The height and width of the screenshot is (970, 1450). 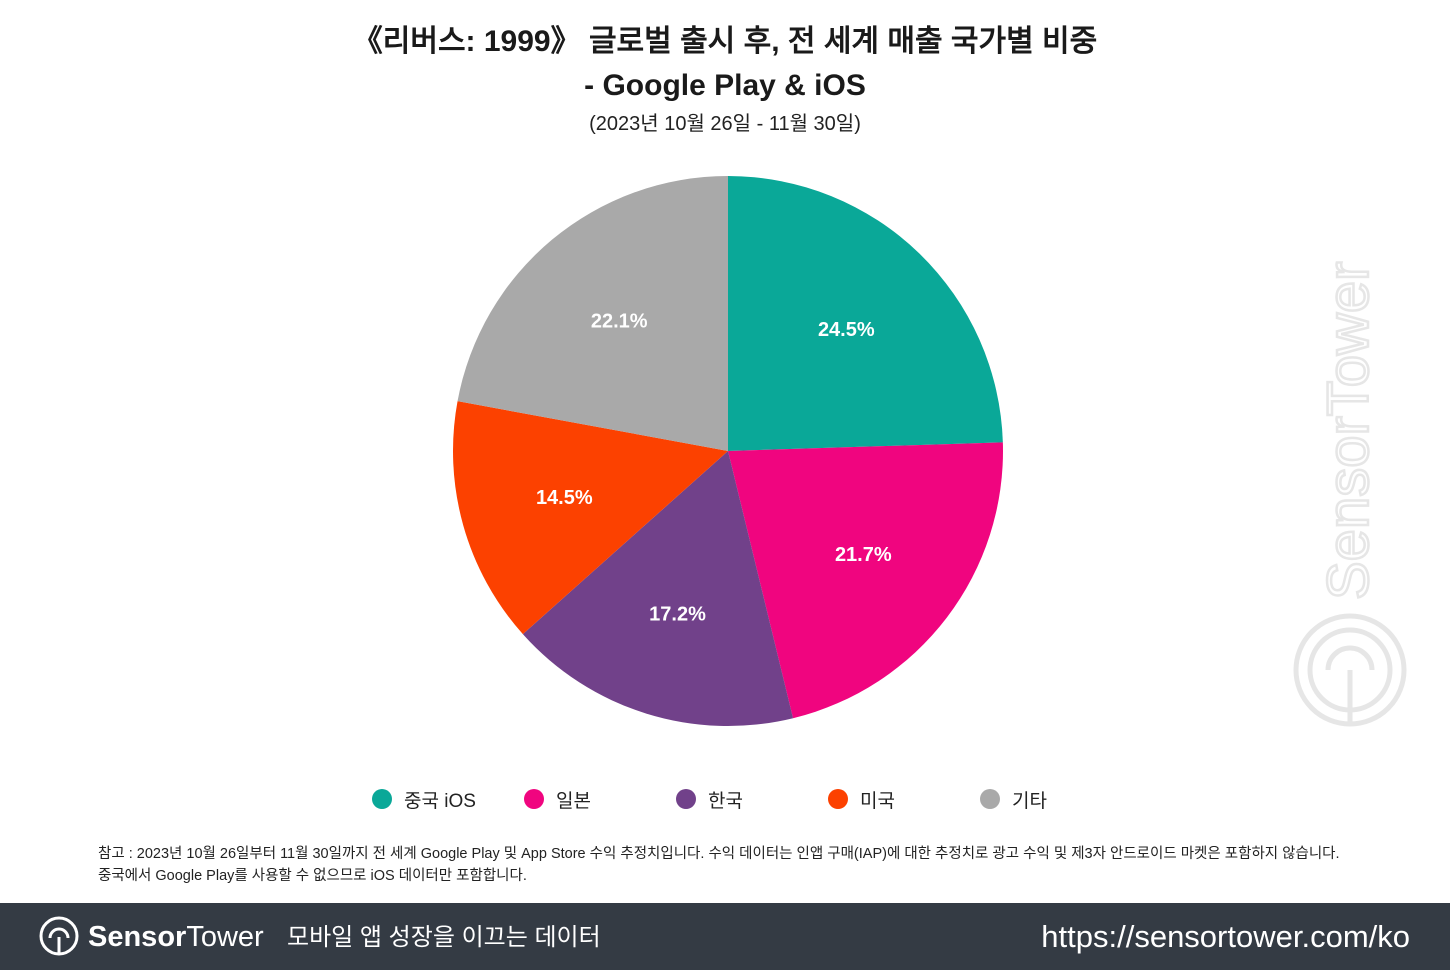 I want to click on legend-label: 한국, so click(x=725, y=801).